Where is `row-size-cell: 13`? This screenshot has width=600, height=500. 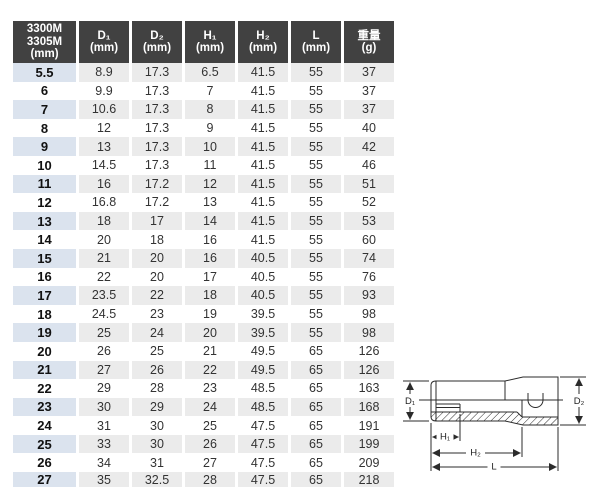 row-size-cell: 13 is located at coordinates (44, 221).